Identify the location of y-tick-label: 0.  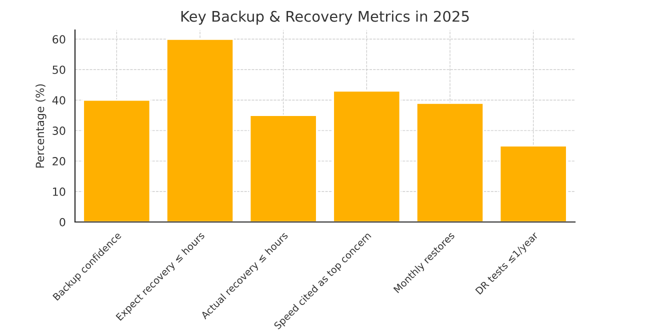
(63, 222).